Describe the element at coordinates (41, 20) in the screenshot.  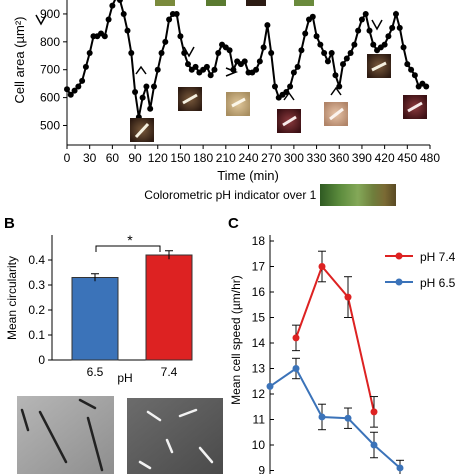
I see `arrowhead-down` at that location.